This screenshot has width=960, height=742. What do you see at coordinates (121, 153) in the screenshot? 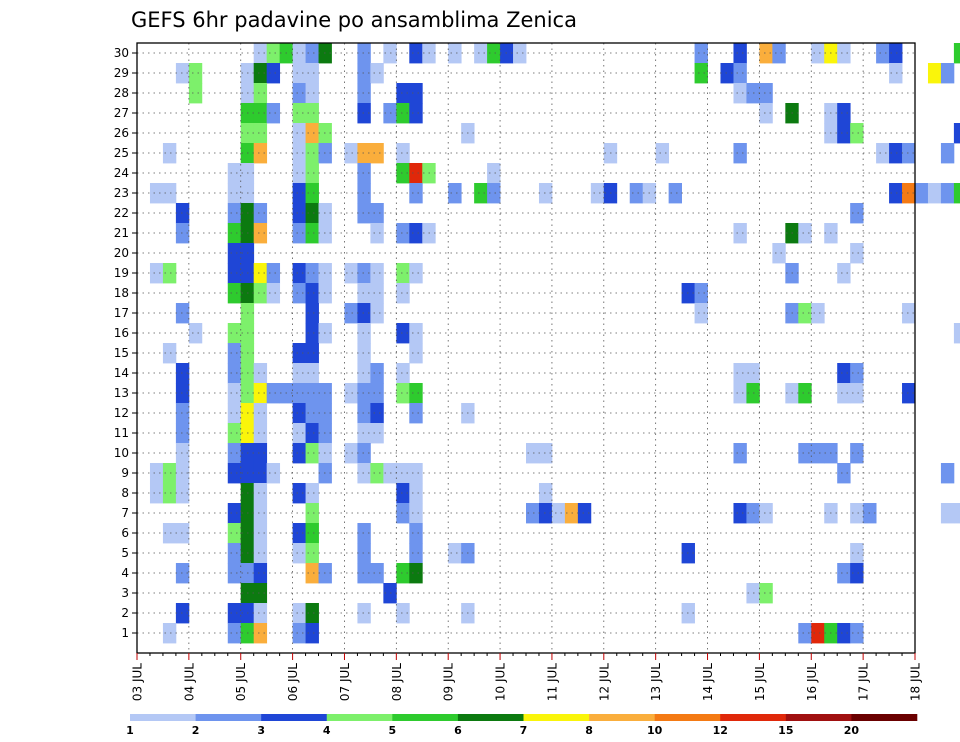
I see `y-tick-label: 25` at bounding box center [121, 153].